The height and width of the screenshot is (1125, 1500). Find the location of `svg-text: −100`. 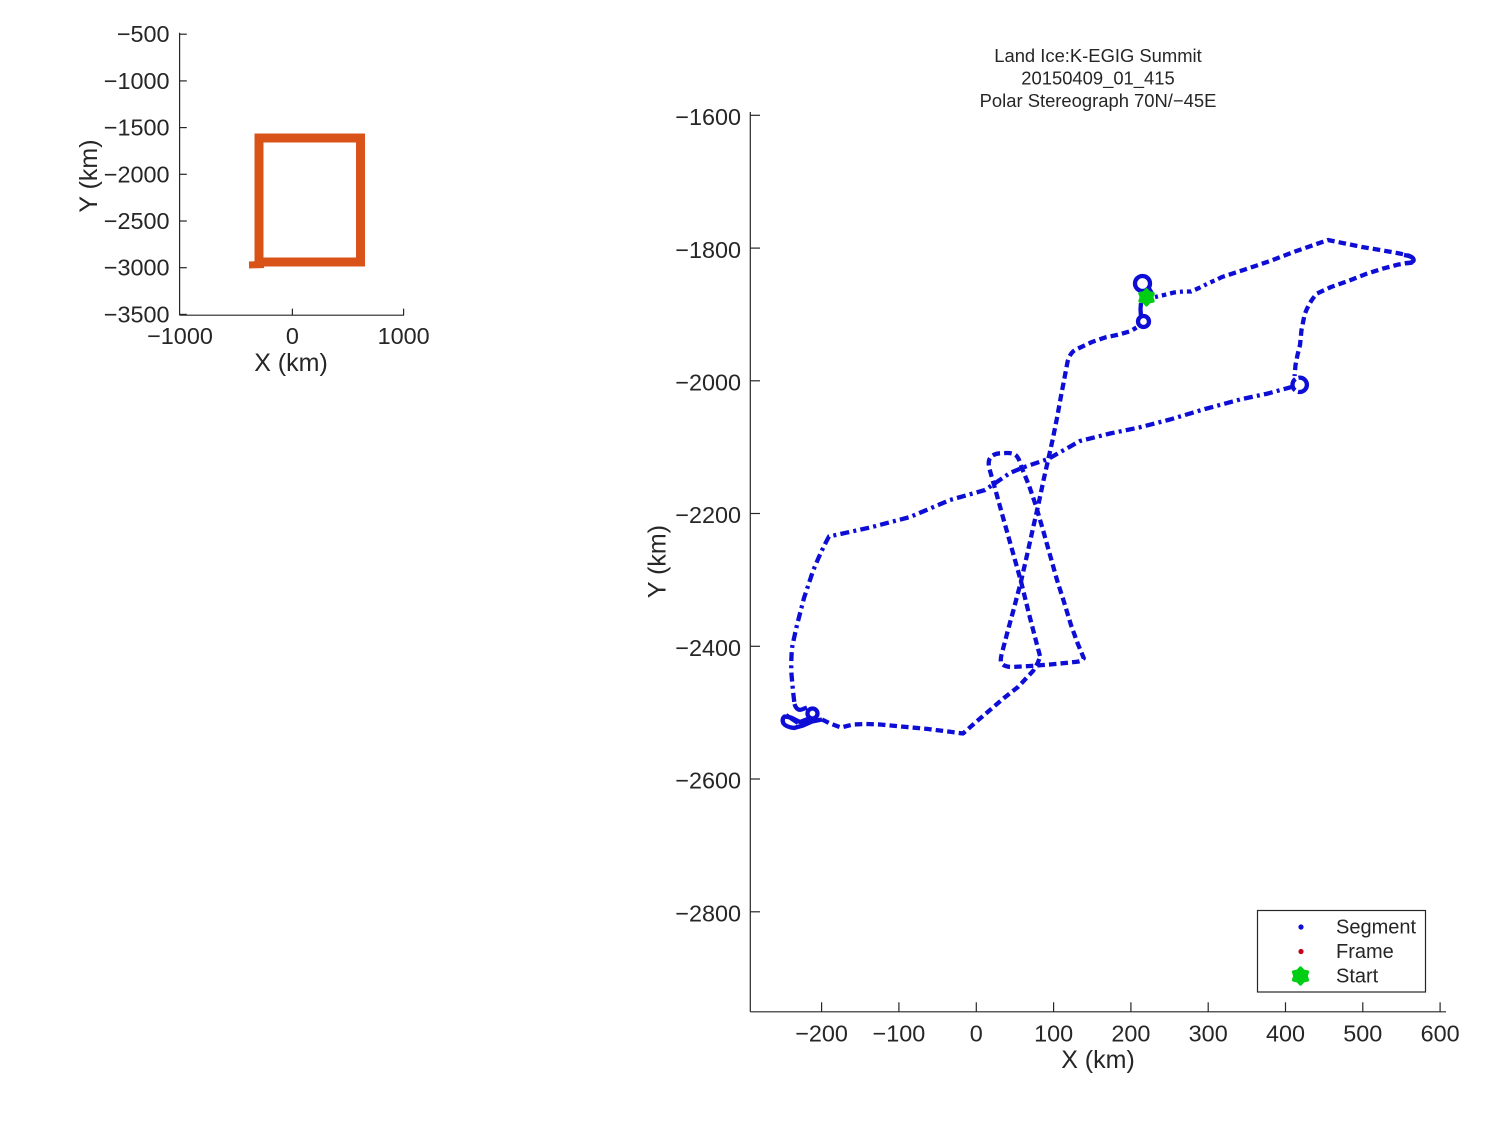

svg-text: −100 is located at coordinates (899, 1034).